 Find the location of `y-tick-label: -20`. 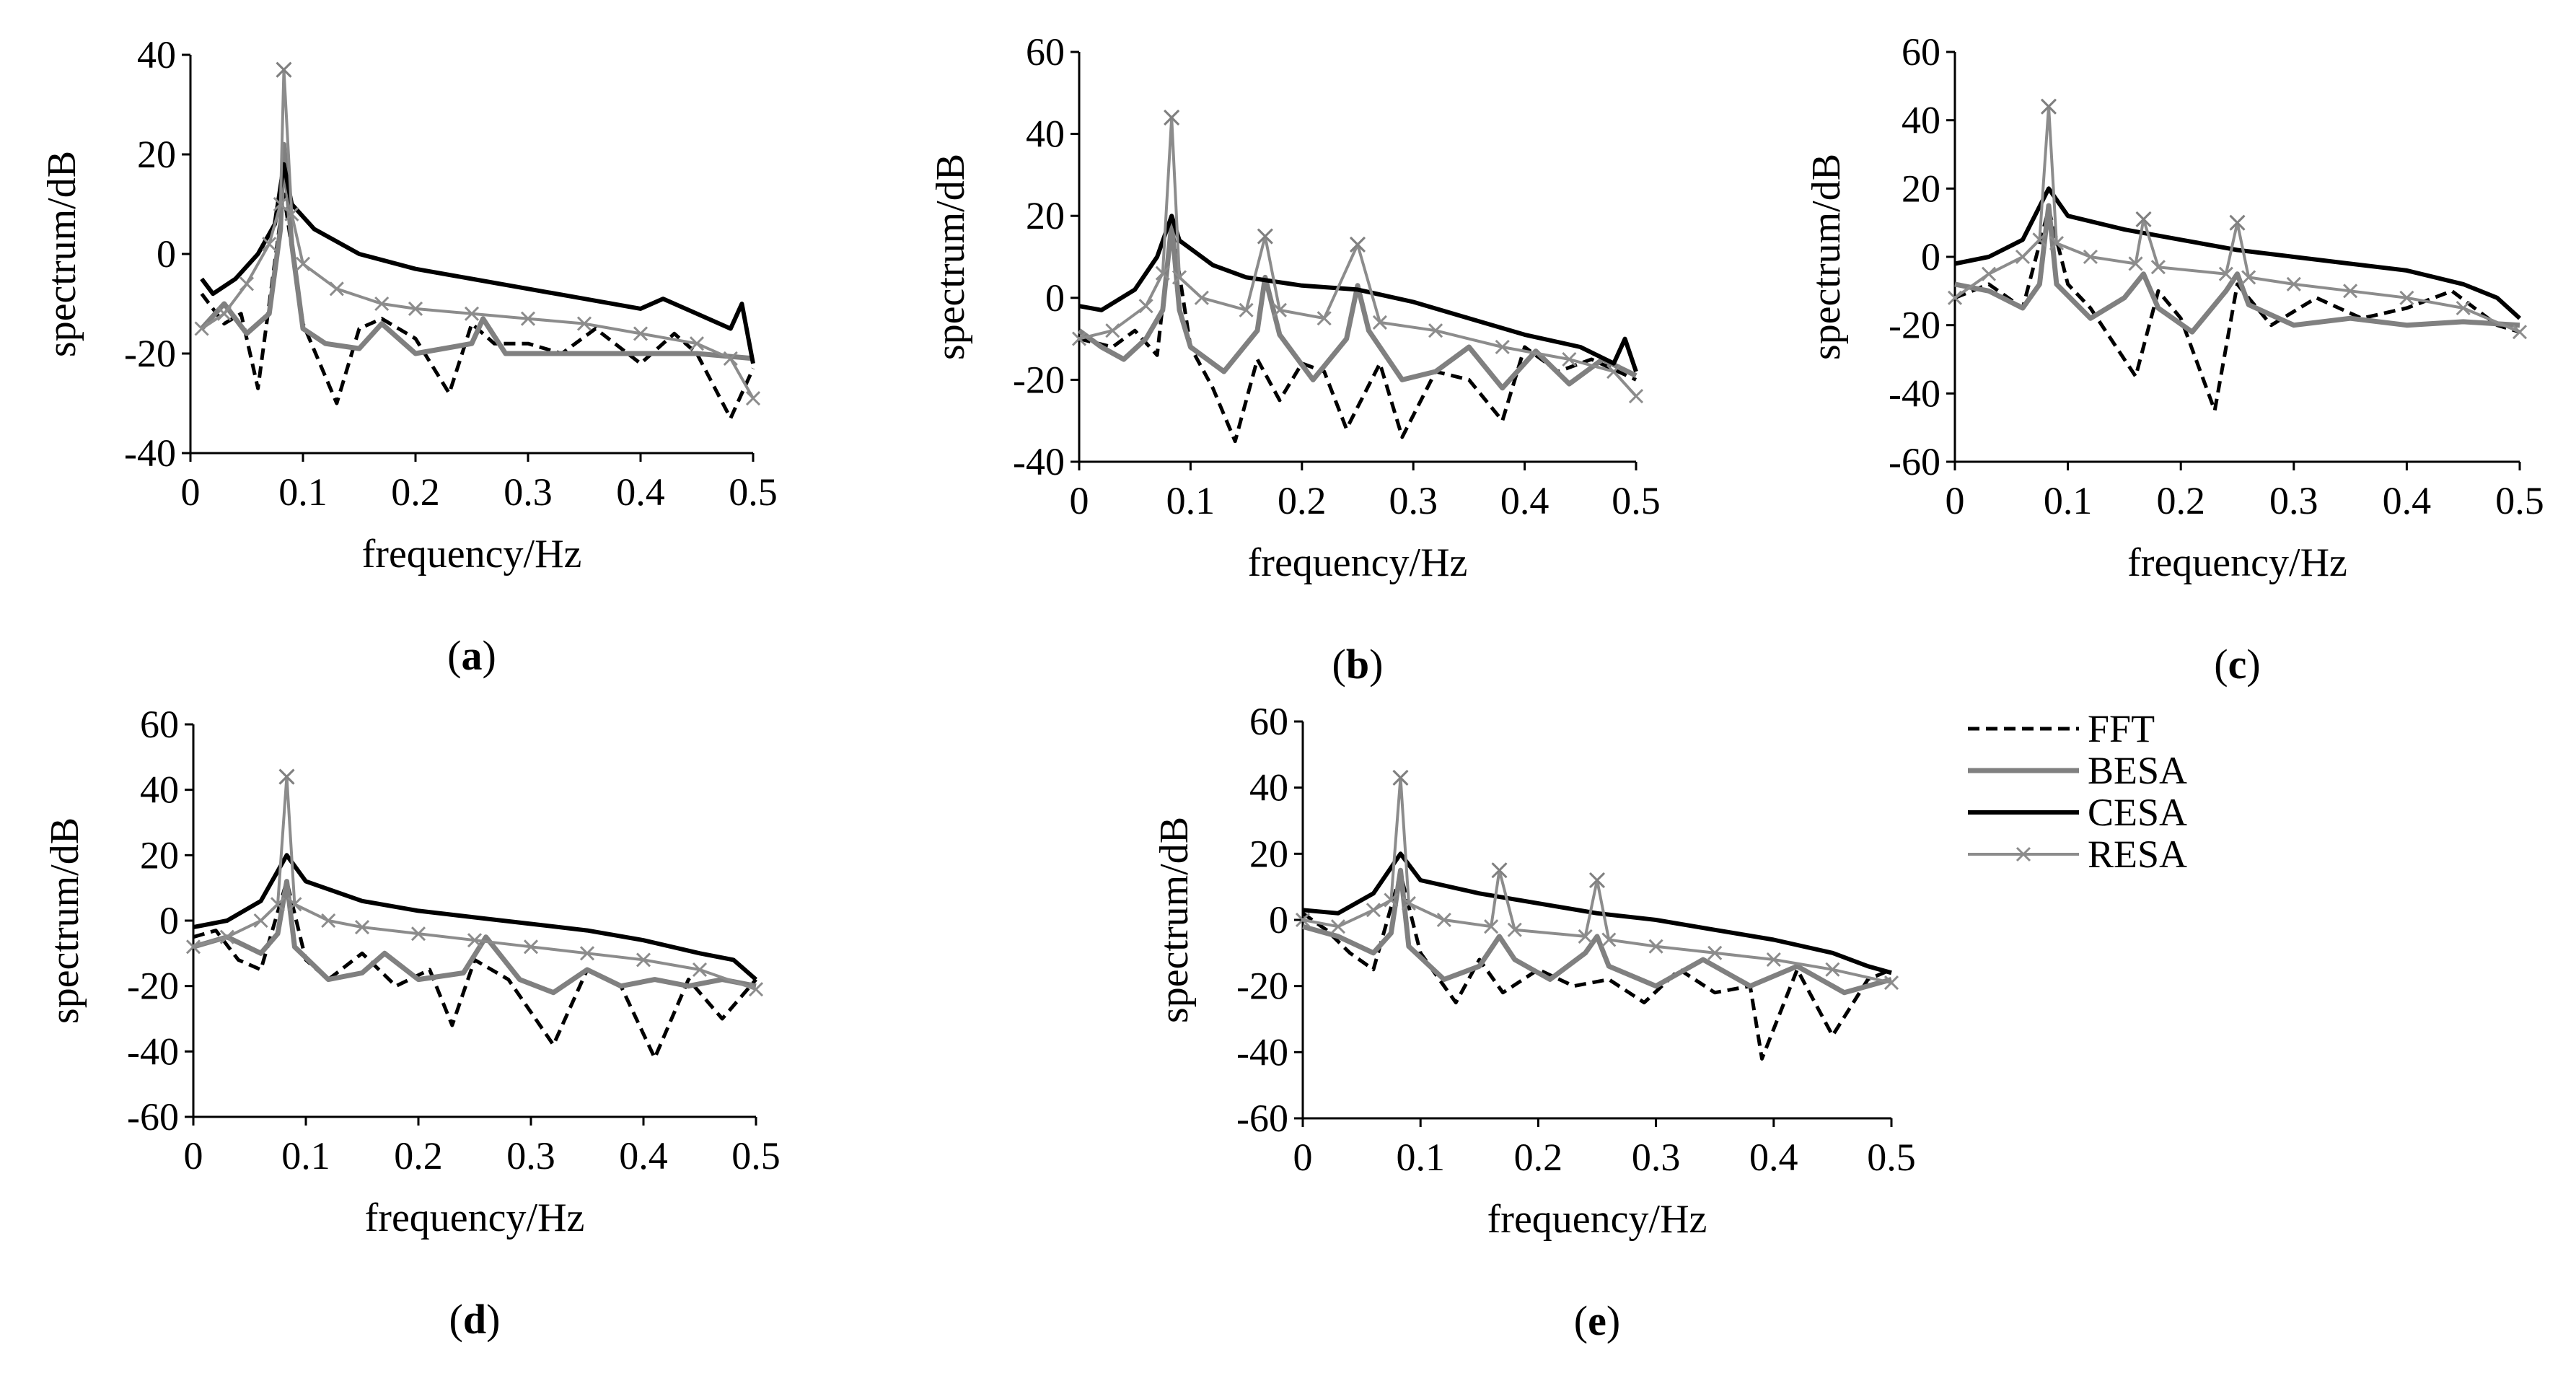

y-tick-label: -20 is located at coordinates (1039, 379).